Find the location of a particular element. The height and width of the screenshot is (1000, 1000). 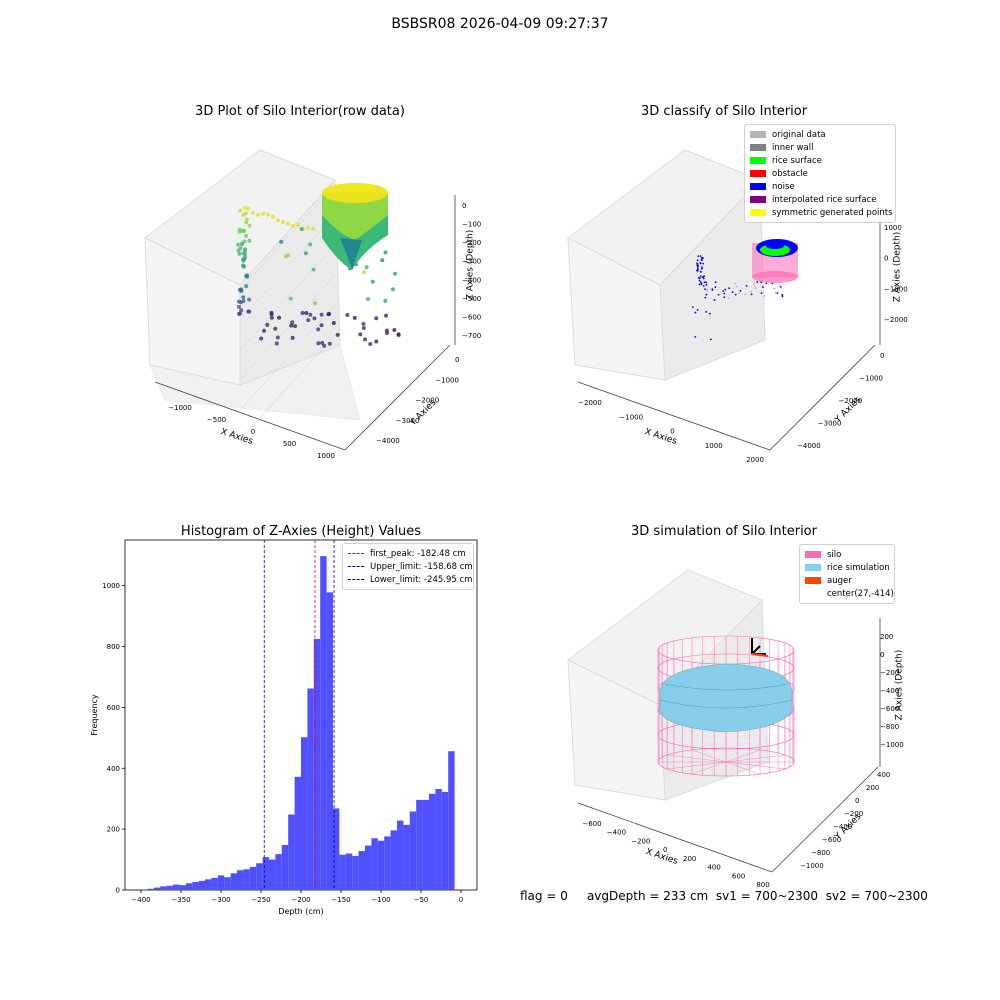

classify-legend-label: interpolated rice surface is located at coordinates (824, 199).